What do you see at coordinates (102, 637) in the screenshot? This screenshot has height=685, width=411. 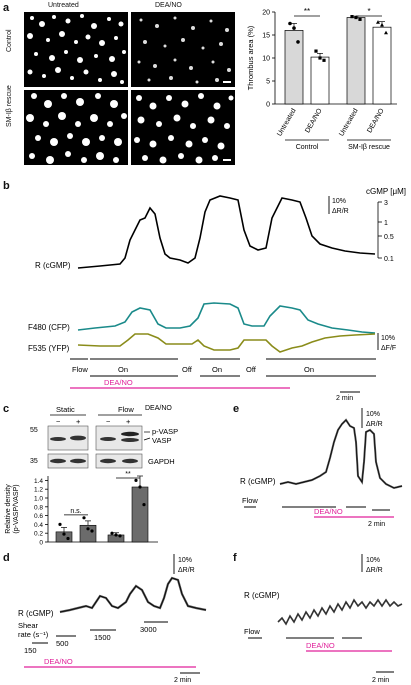 I see `shear-value-1500: 1500` at bounding box center [102, 637].